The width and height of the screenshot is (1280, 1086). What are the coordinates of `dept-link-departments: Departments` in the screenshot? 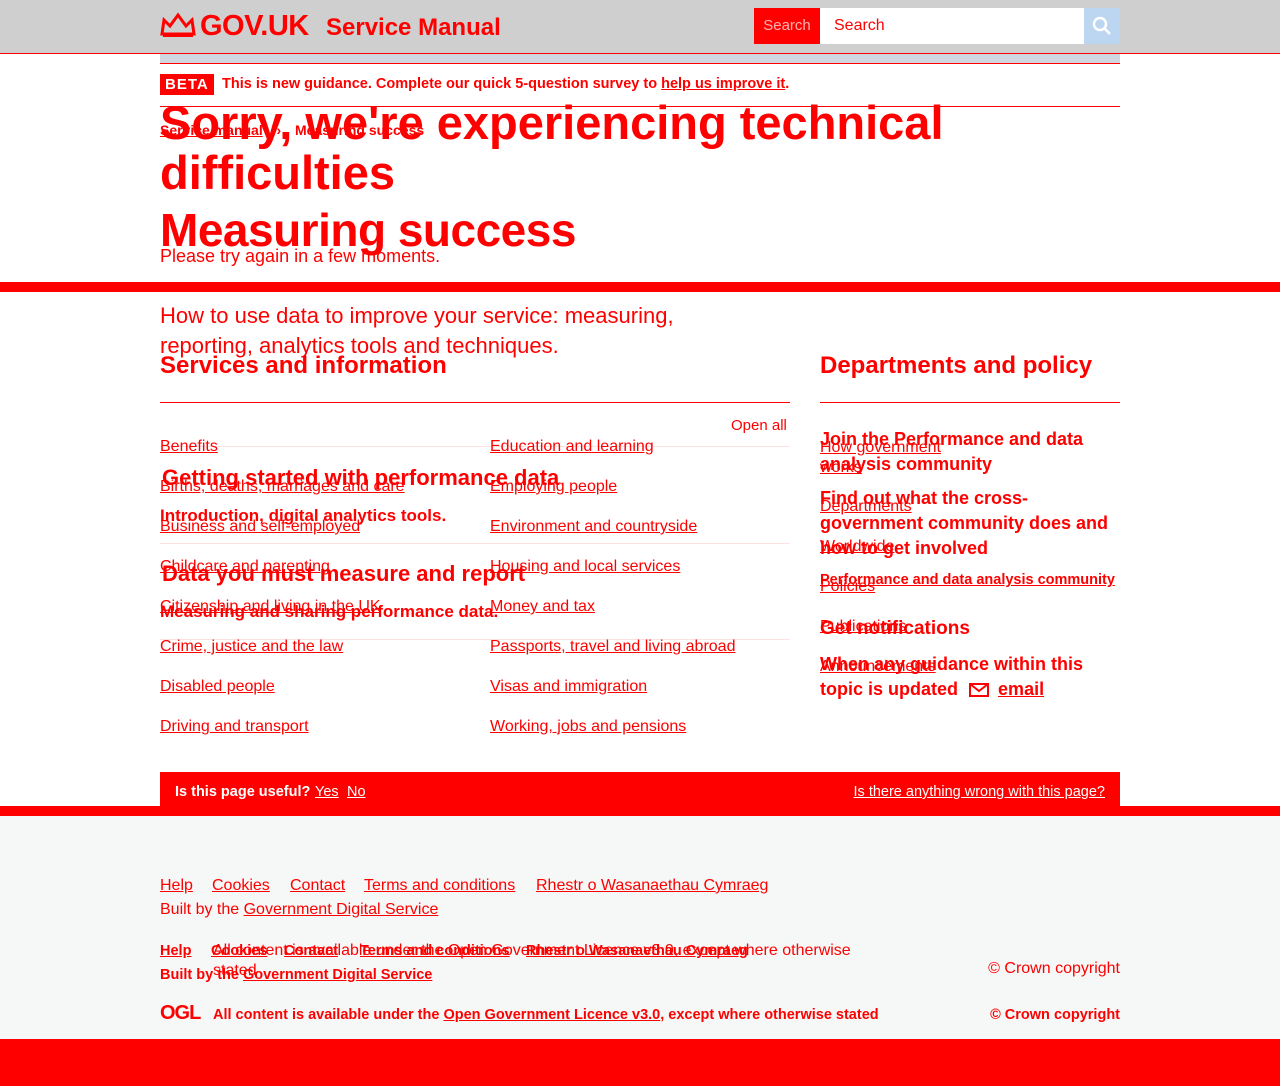 It's located at (866, 506).